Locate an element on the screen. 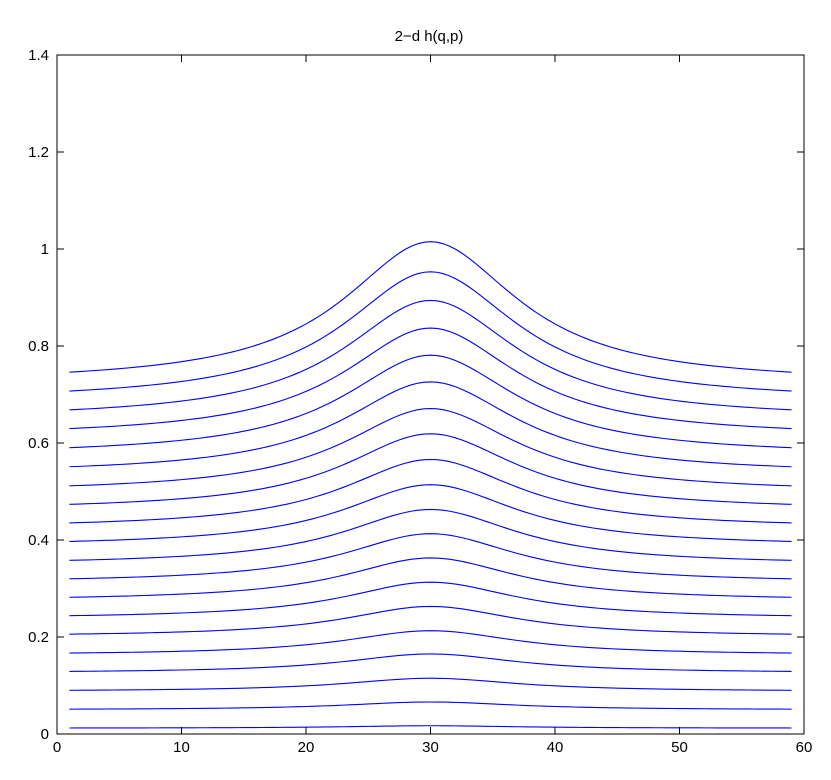 The image size is (831, 780). x-tick-label: 20 is located at coordinates (306, 747).